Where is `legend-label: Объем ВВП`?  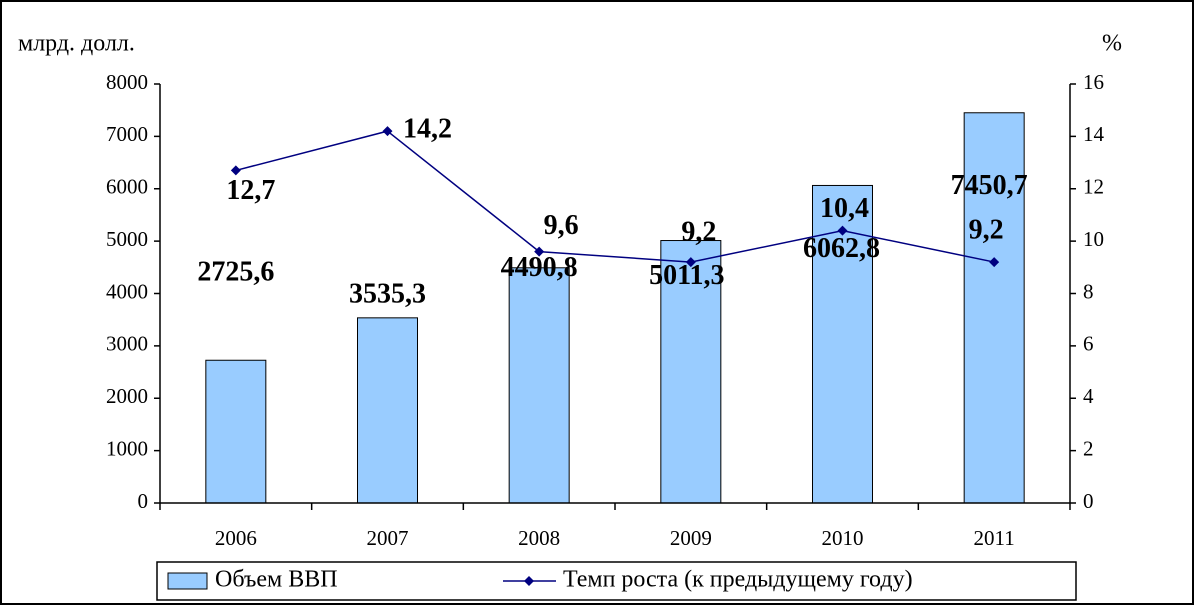
legend-label: Объем ВВП is located at coordinates (276, 580).